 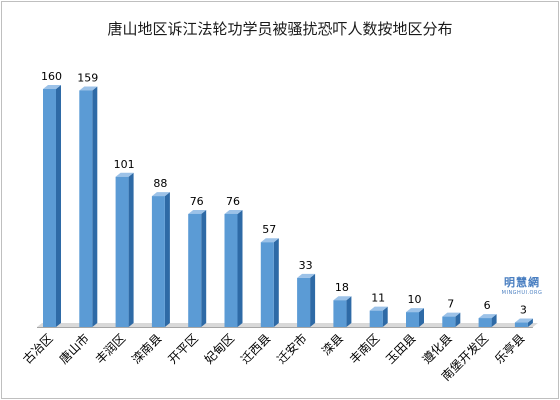 What do you see at coordinates (233, 201) in the screenshot?
I see `data-label-5: 76` at bounding box center [233, 201].